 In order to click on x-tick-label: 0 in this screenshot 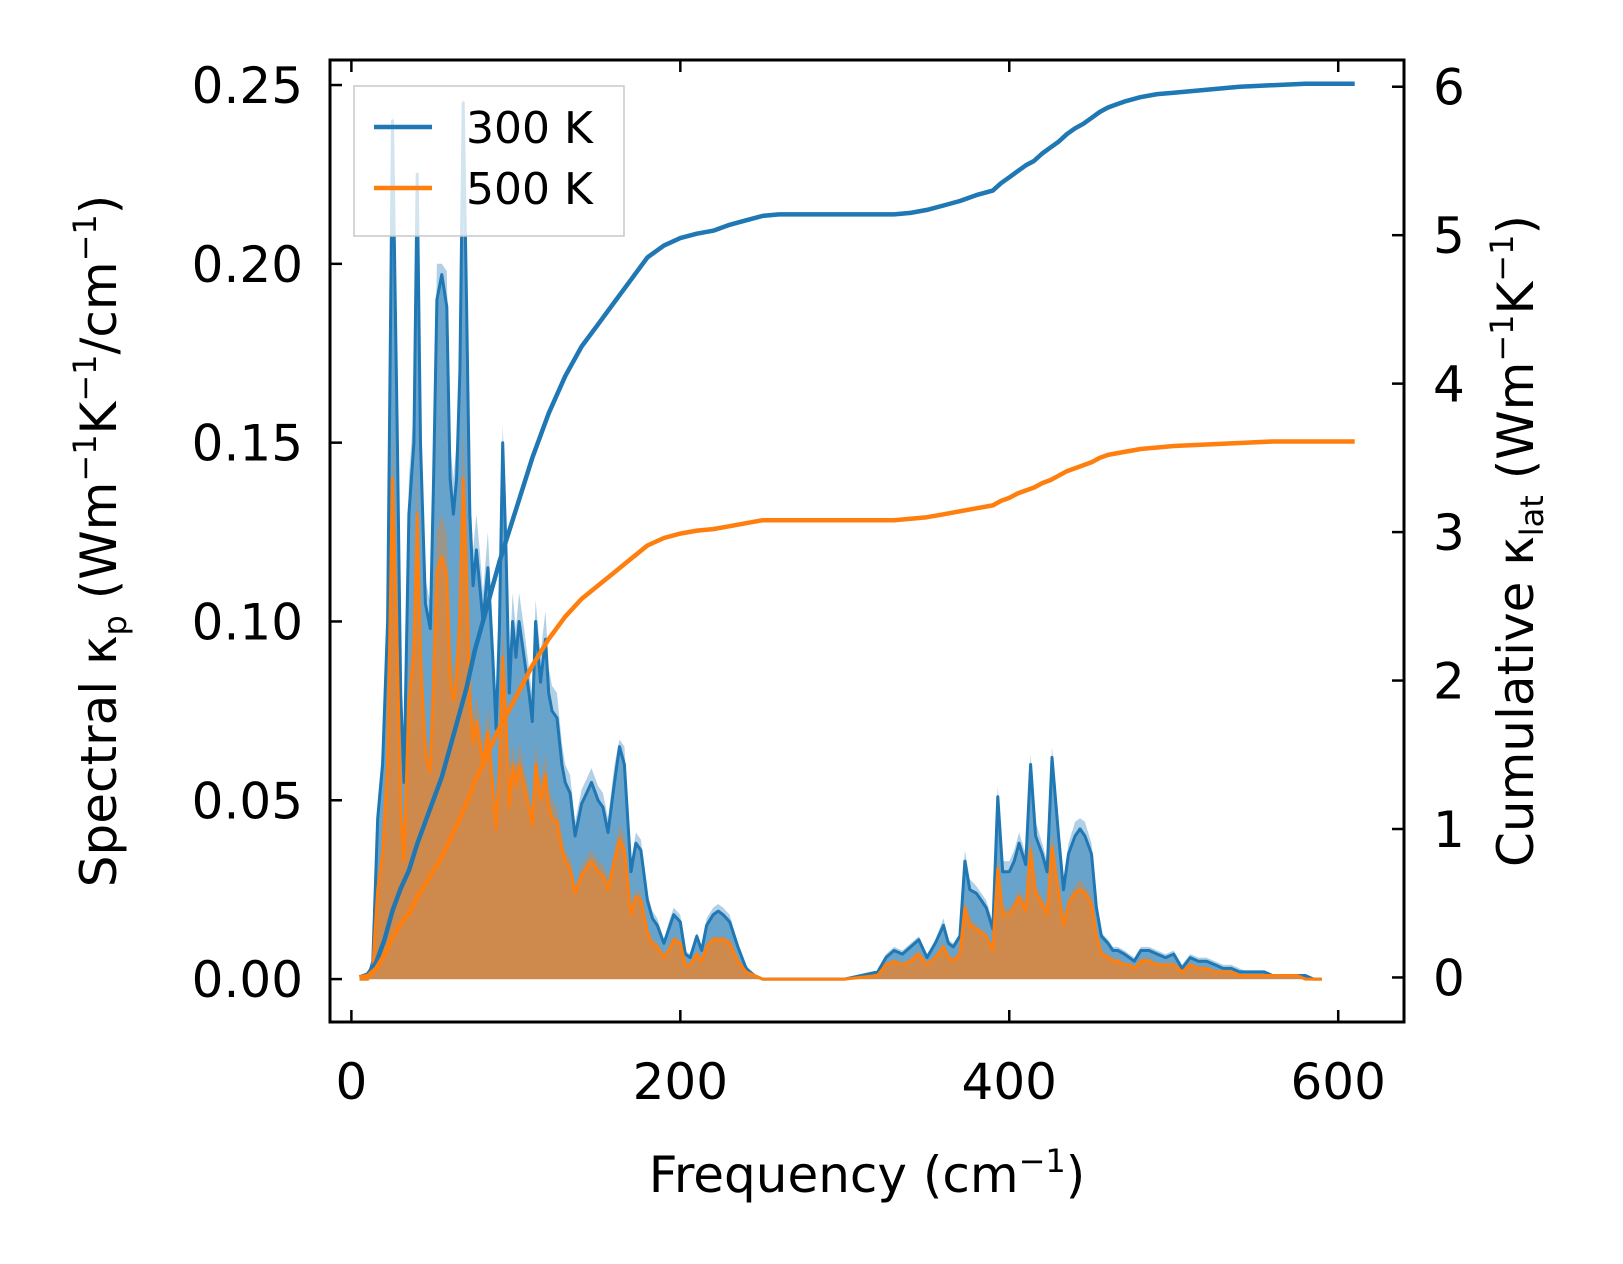, I will do `click(351, 1082)`.